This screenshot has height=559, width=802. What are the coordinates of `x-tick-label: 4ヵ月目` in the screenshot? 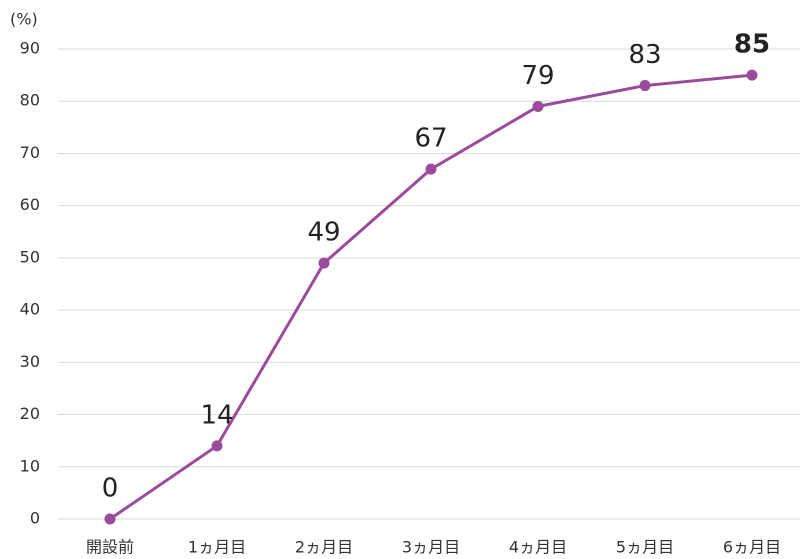 It's located at (538, 547).